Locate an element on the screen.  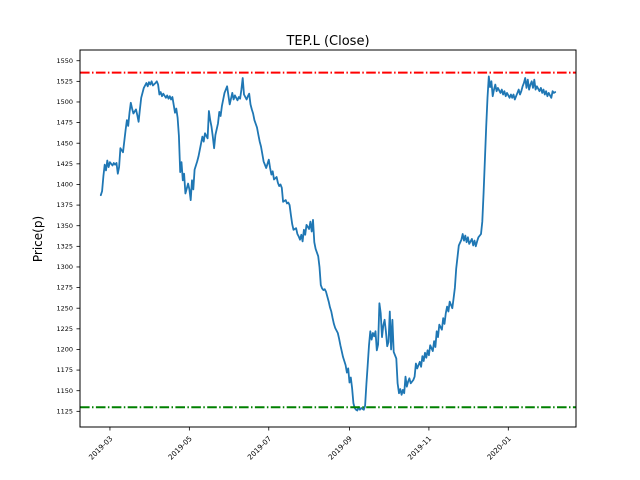
y-tick-label: 1350 is located at coordinates (64, 226).